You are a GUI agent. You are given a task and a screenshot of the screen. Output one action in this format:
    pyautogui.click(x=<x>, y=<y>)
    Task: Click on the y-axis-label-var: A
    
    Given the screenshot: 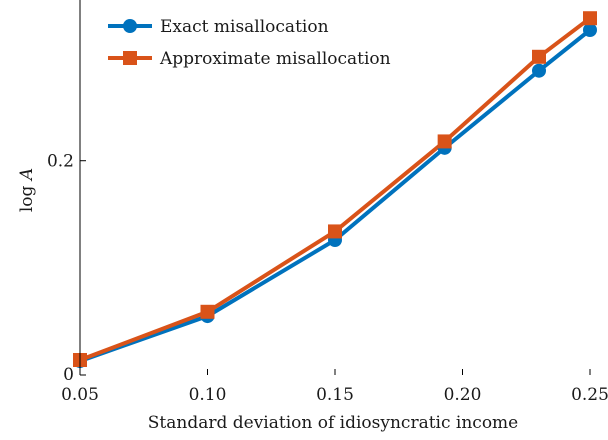 What is the action you would take?
    pyautogui.click(x=27, y=175)
    